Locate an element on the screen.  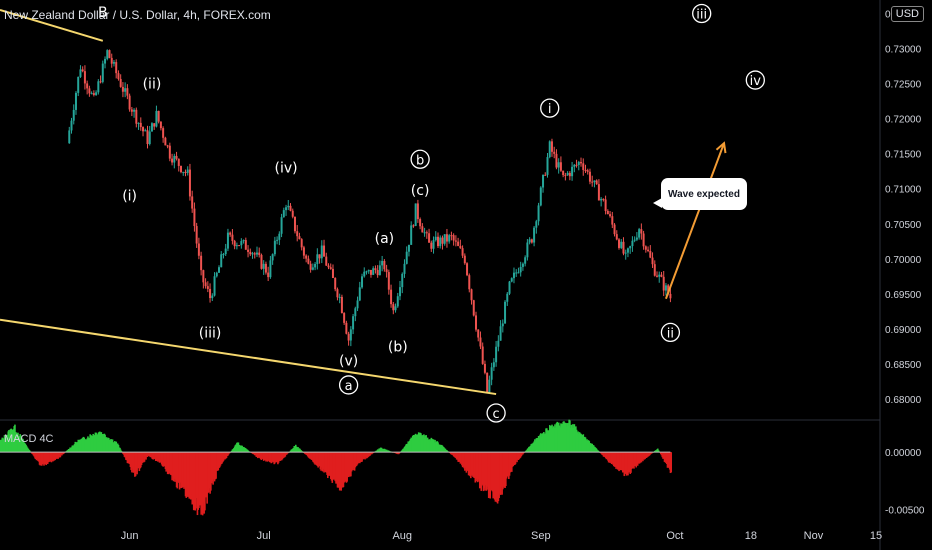
wave-label-text: (iii) is located at coordinates (210, 333).